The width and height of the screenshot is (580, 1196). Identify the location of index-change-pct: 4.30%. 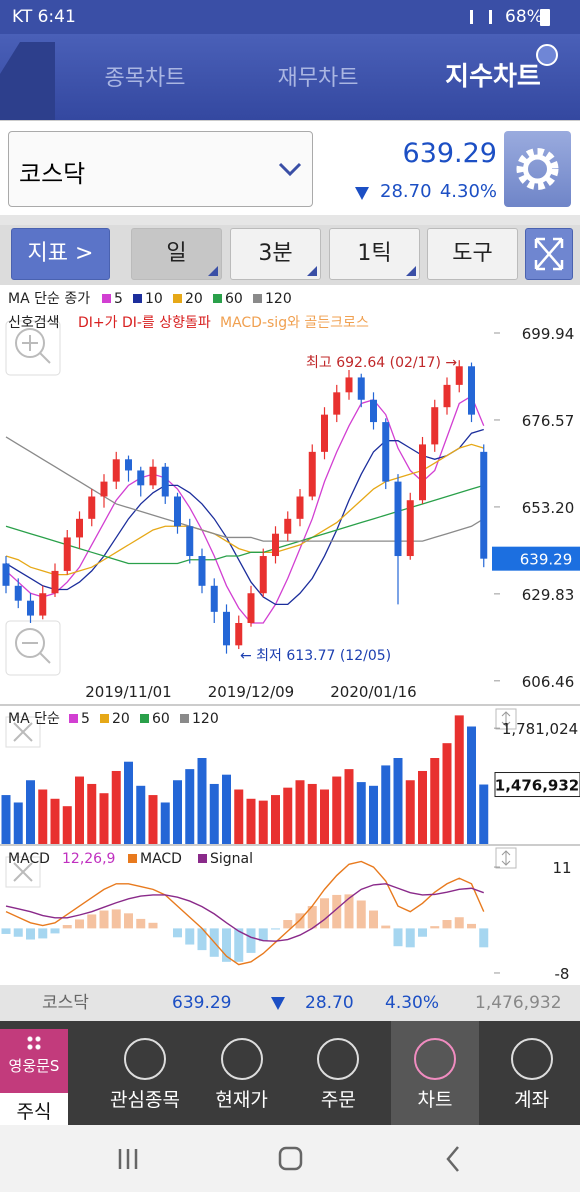
(468, 191).